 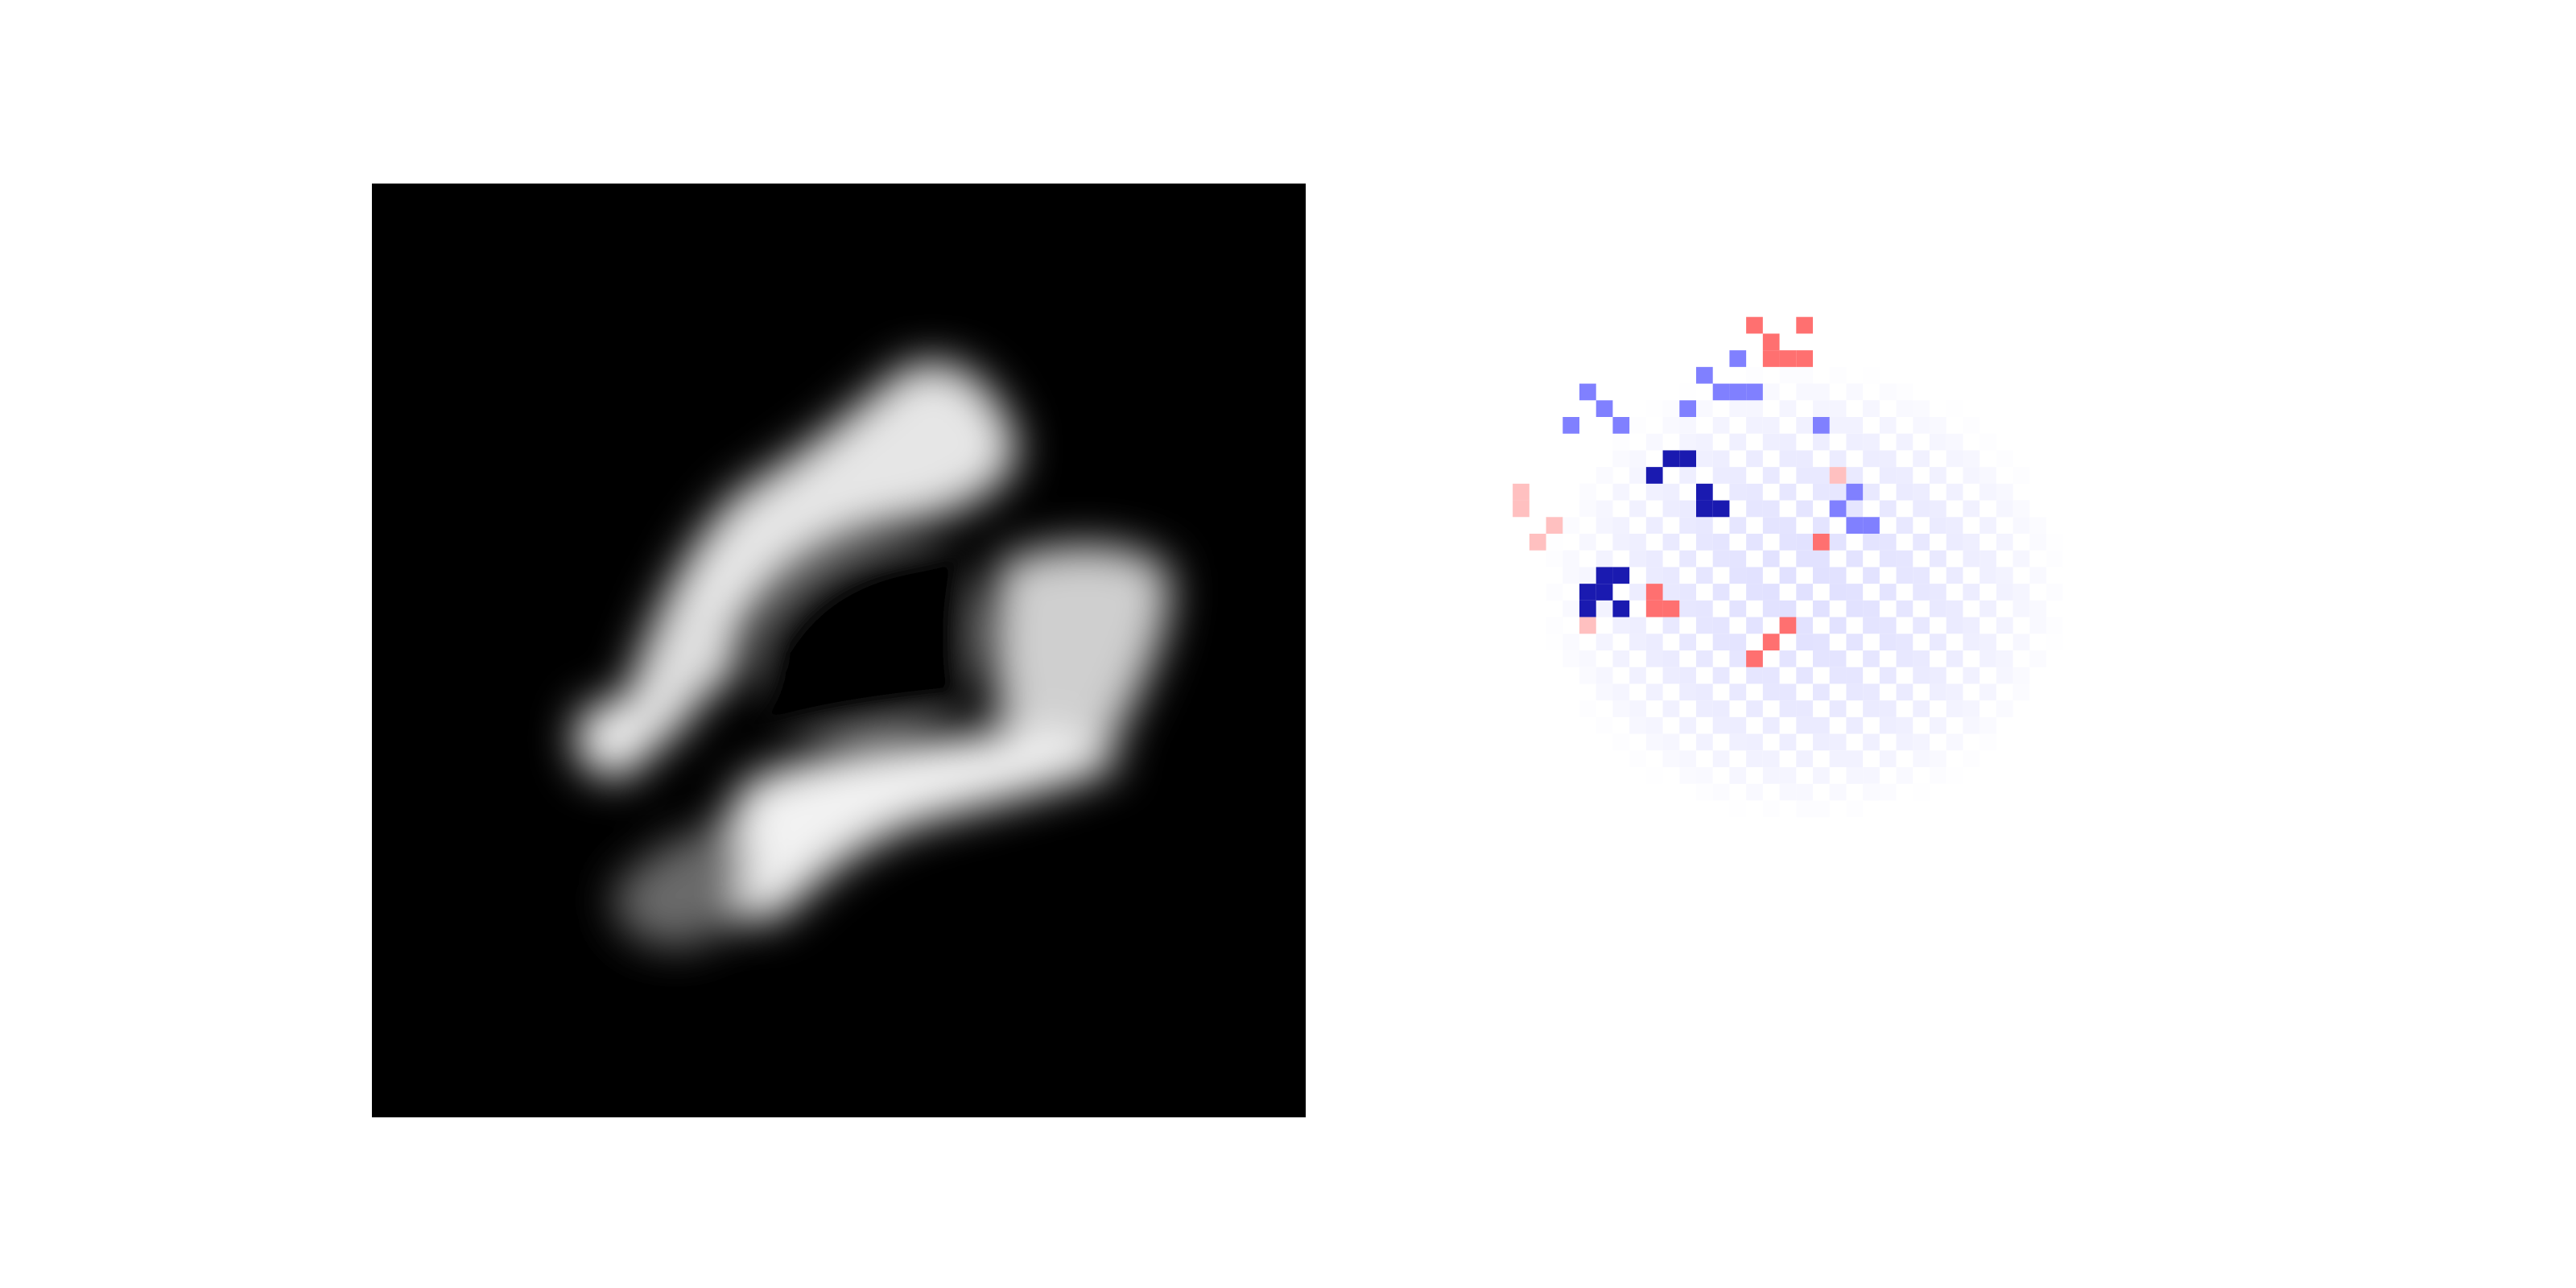 What do you see at coordinates (1788, 567) in the screenshot?
I see `heatmap-cells` at bounding box center [1788, 567].